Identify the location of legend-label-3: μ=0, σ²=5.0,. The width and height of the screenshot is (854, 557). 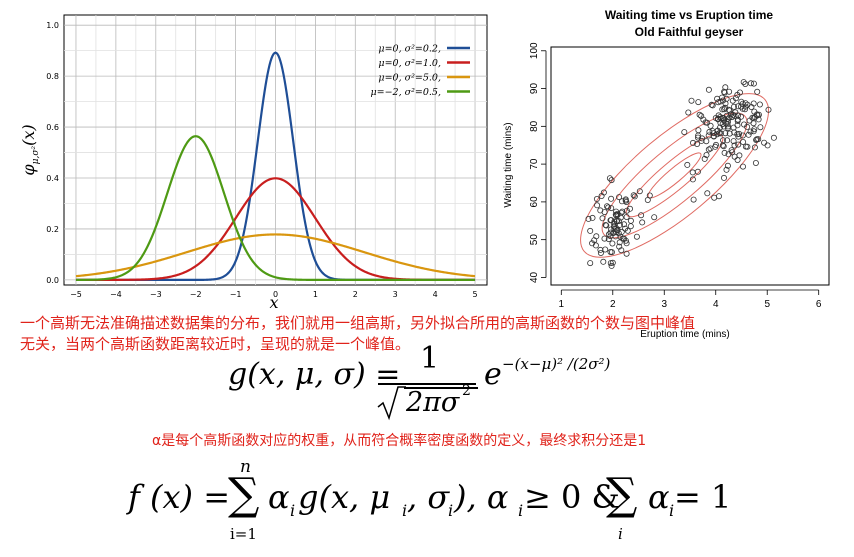
(409, 78).